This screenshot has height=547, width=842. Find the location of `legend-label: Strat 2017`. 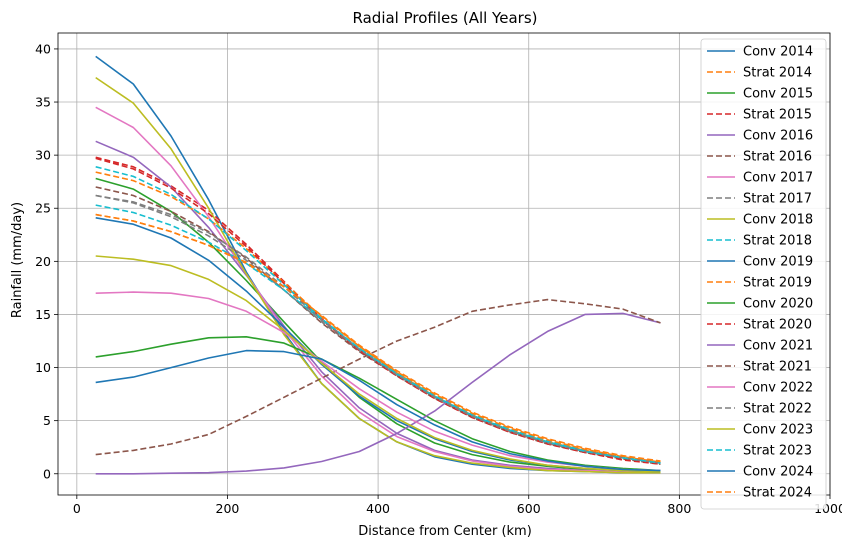

legend-label: Strat 2017 is located at coordinates (777, 199).